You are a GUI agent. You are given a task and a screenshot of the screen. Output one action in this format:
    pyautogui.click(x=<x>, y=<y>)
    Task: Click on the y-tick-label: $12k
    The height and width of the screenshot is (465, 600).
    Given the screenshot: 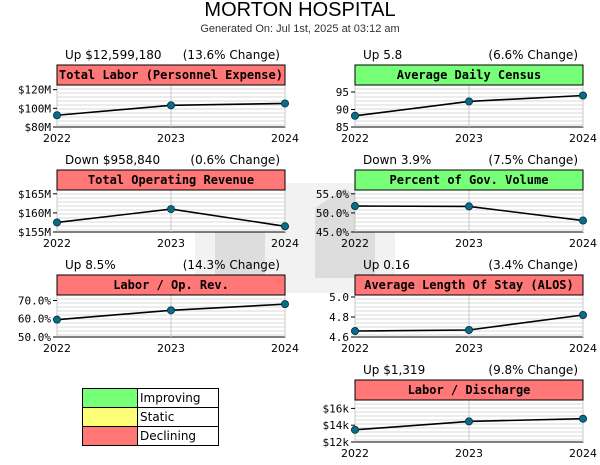 What is the action you would take?
    pyautogui.click(x=336, y=442)
    